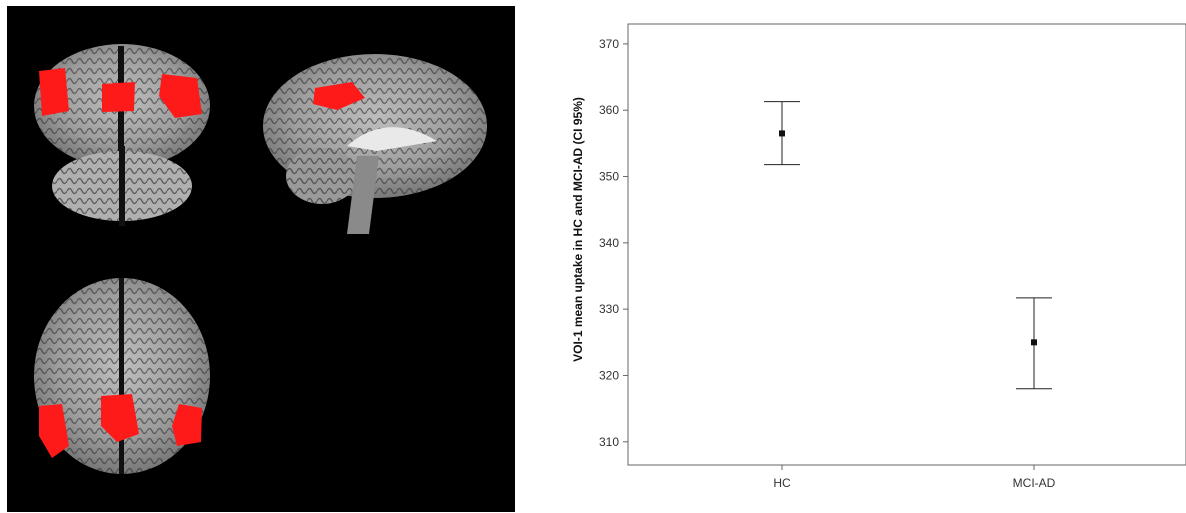  Describe the element at coordinates (609, 309) in the screenshot. I see `y-tick-label: 330` at that location.